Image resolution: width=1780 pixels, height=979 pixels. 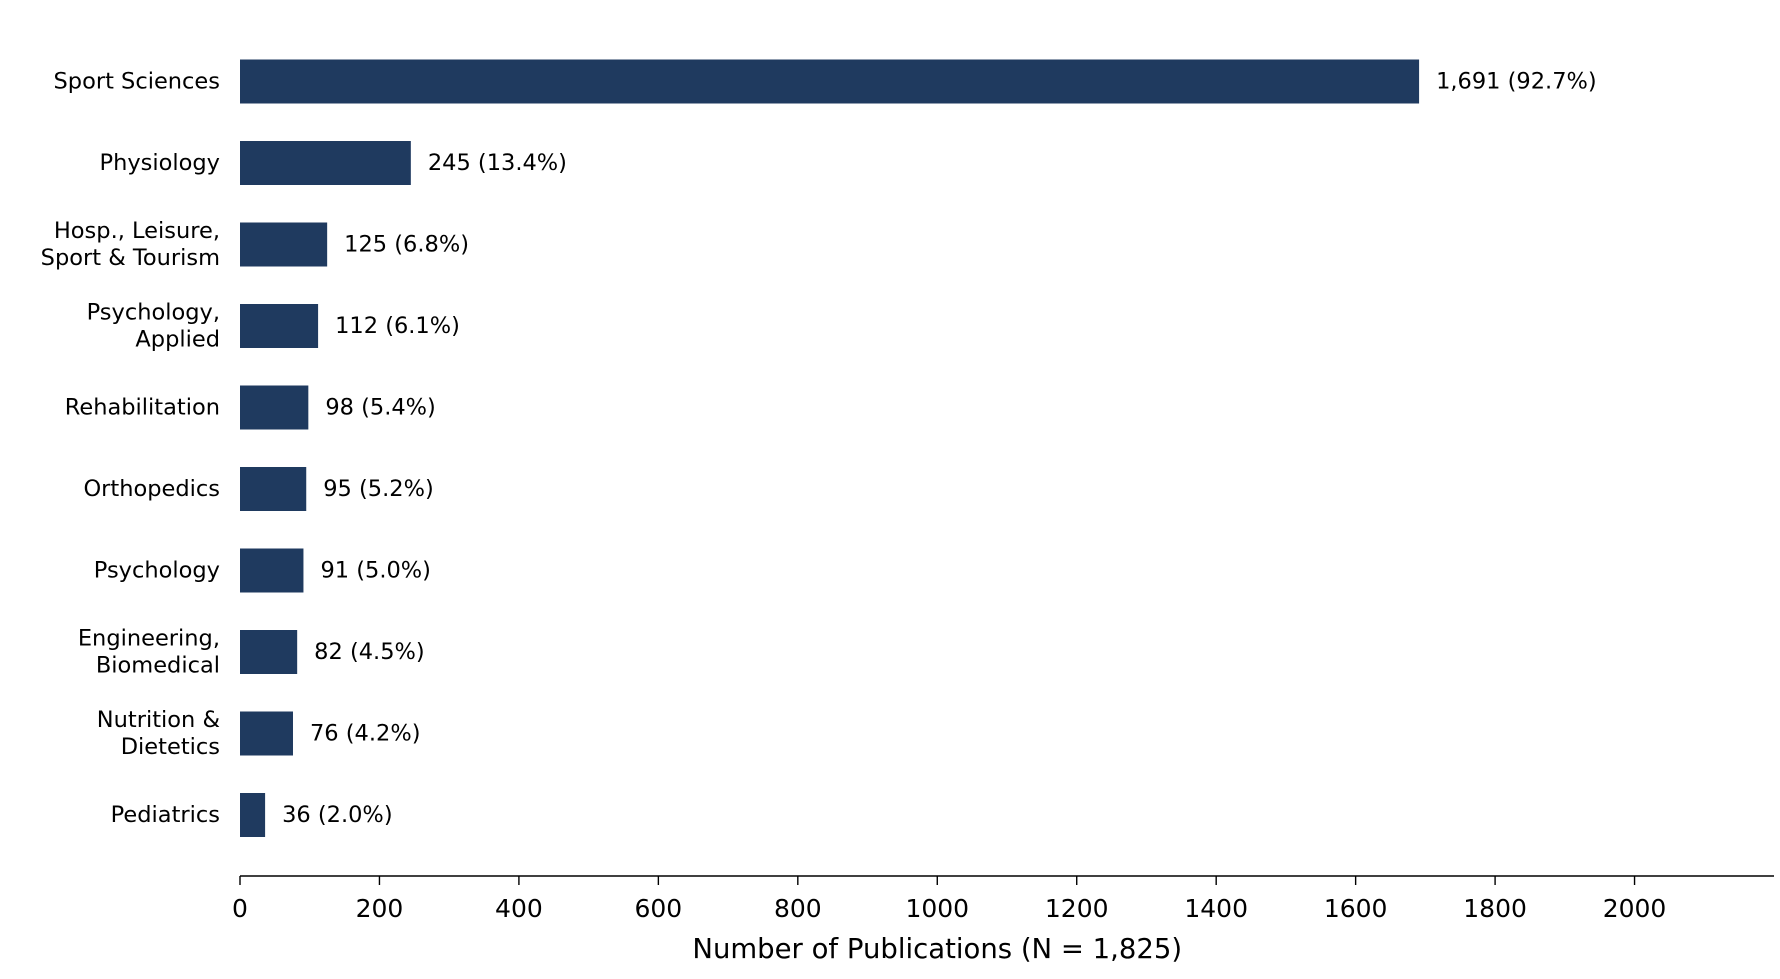 I want to click on x-tick-label: 600, so click(x=659, y=908).